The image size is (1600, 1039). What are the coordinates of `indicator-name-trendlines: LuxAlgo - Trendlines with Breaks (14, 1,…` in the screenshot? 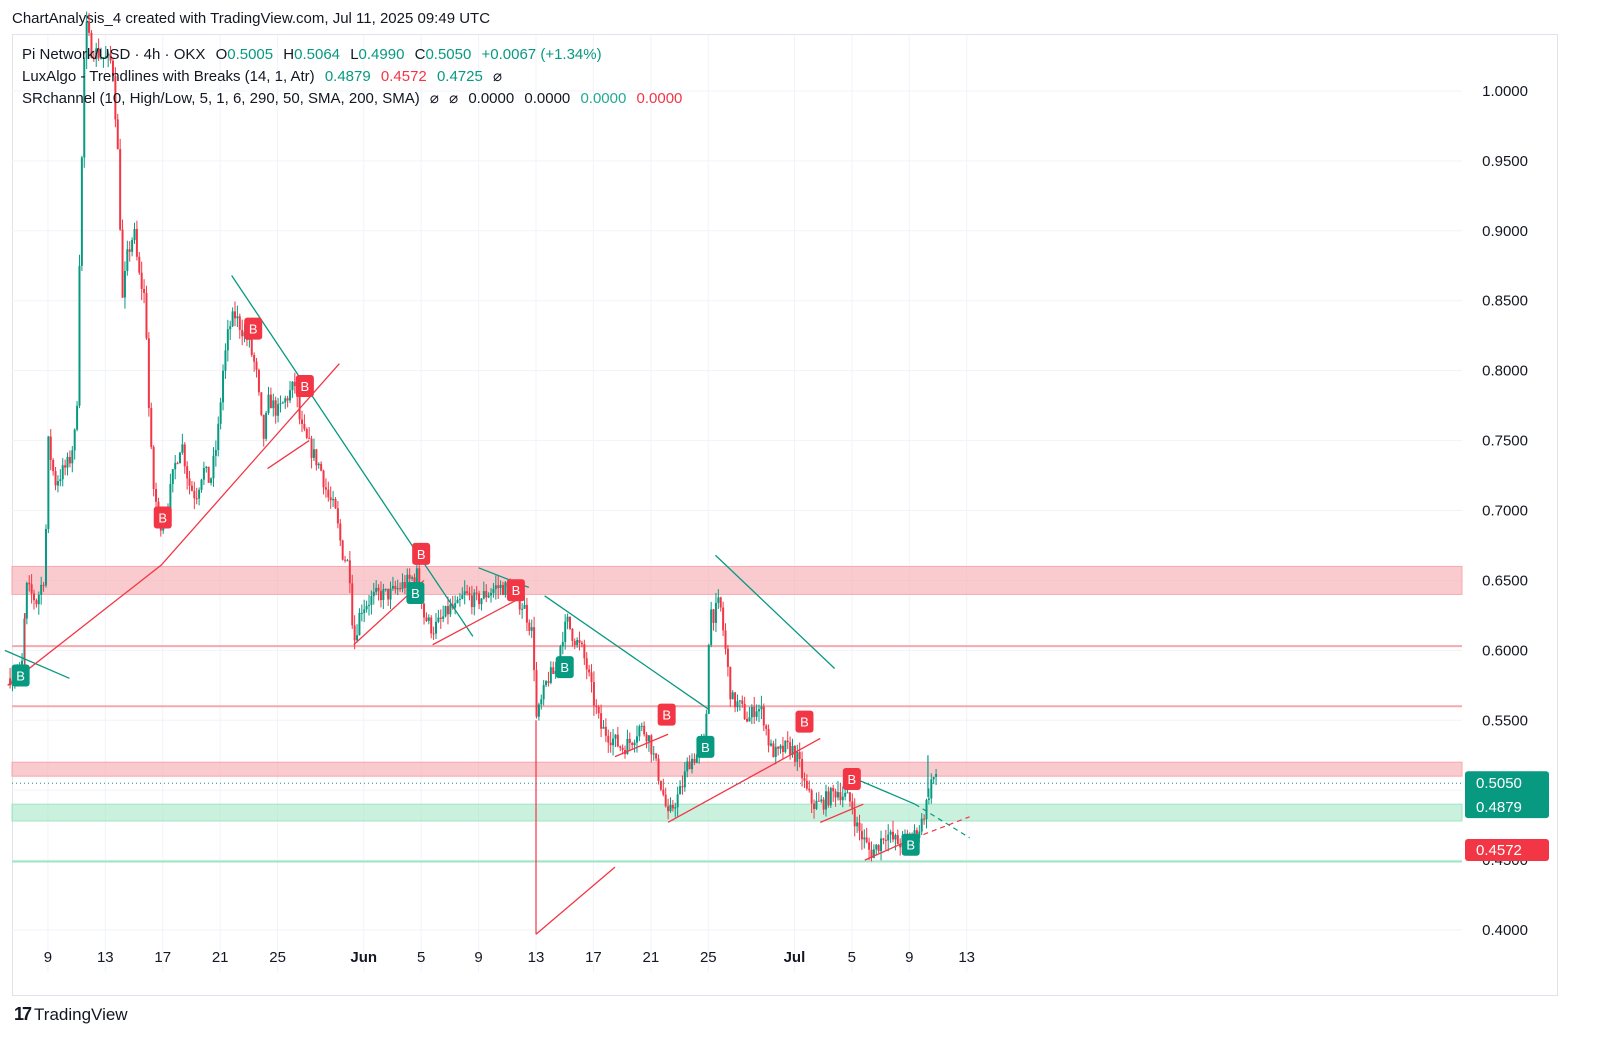 It's located at (168, 76).